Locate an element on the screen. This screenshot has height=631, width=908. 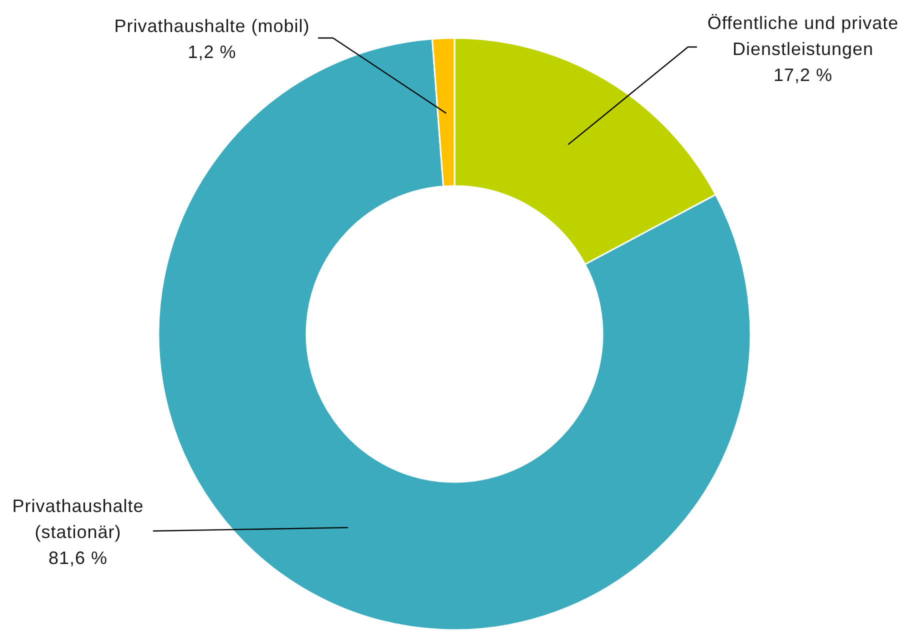
data-label: 1,2 % is located at coordinates (212, 52).